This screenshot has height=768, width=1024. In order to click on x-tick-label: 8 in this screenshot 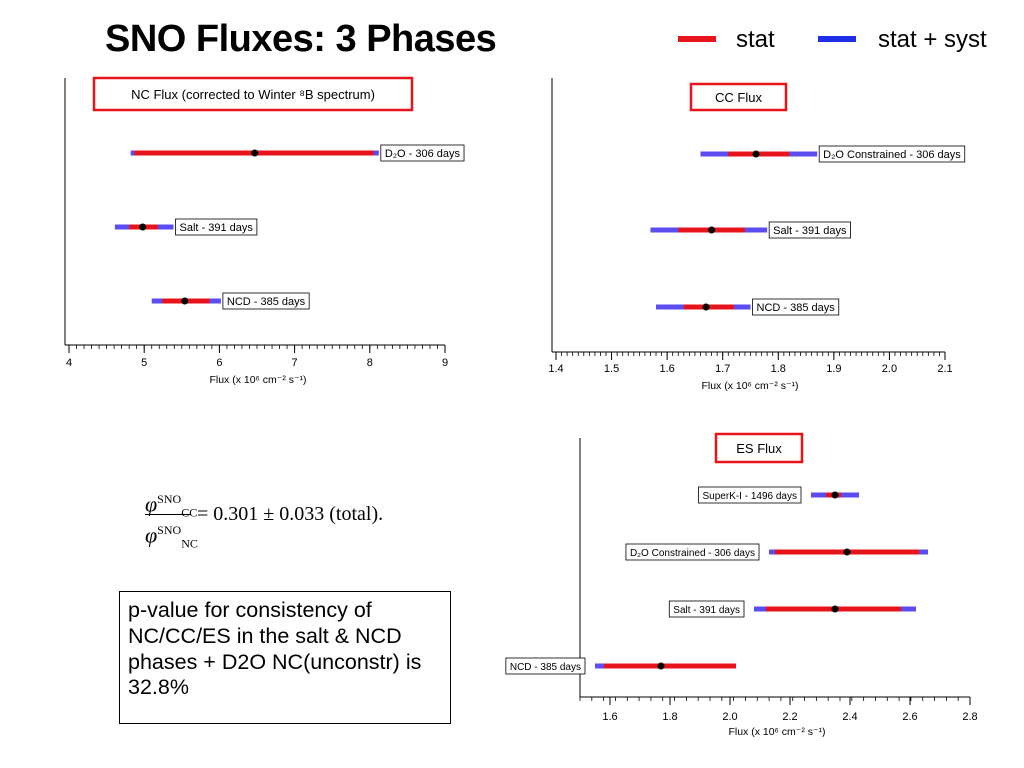, I will do `click(370, 363)`.